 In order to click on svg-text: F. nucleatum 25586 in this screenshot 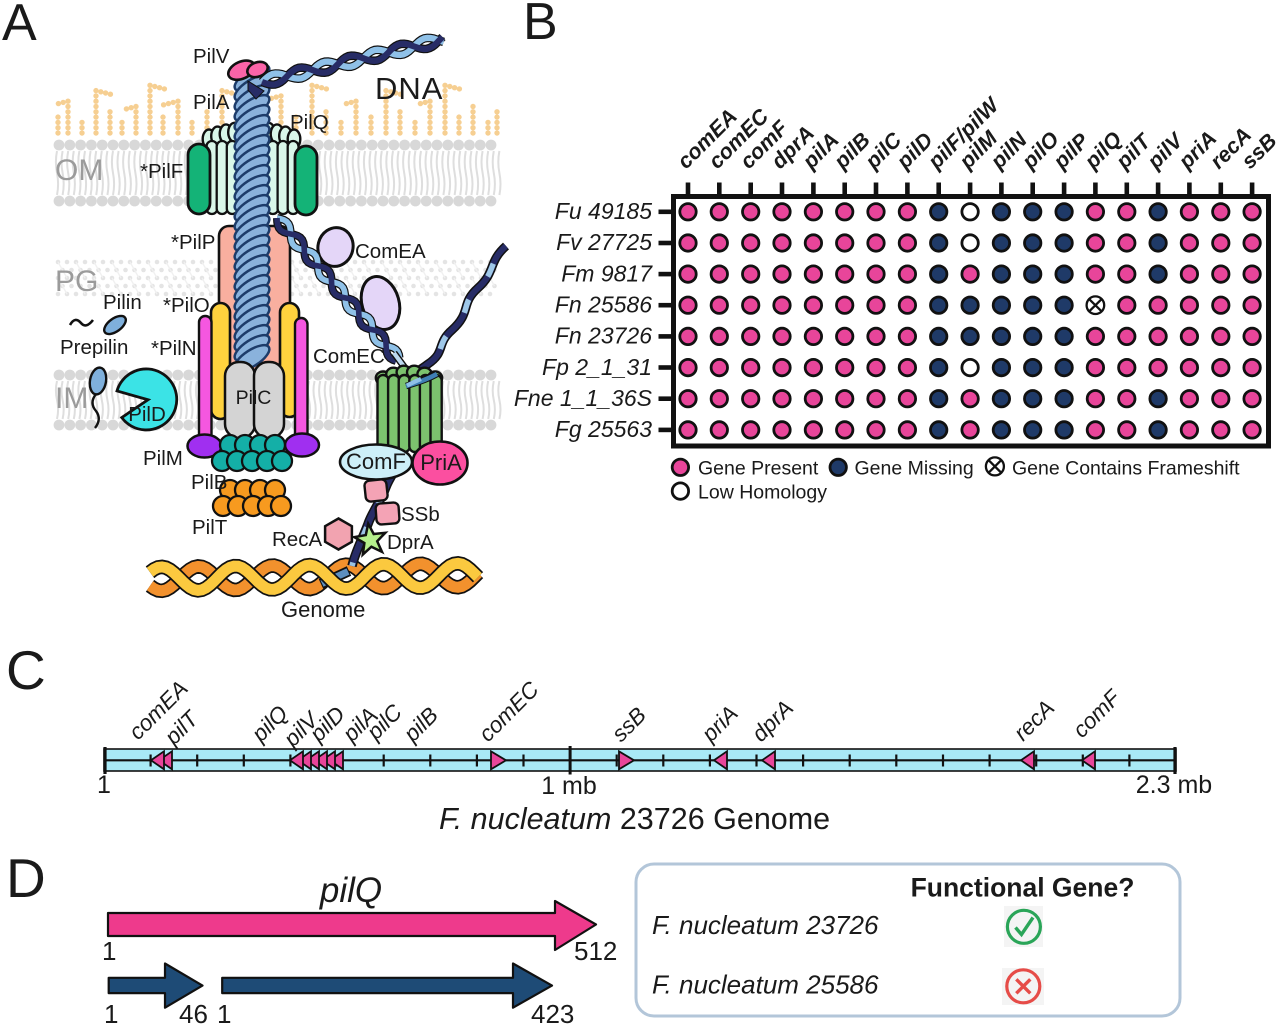, I will do `click(765, 985)`.